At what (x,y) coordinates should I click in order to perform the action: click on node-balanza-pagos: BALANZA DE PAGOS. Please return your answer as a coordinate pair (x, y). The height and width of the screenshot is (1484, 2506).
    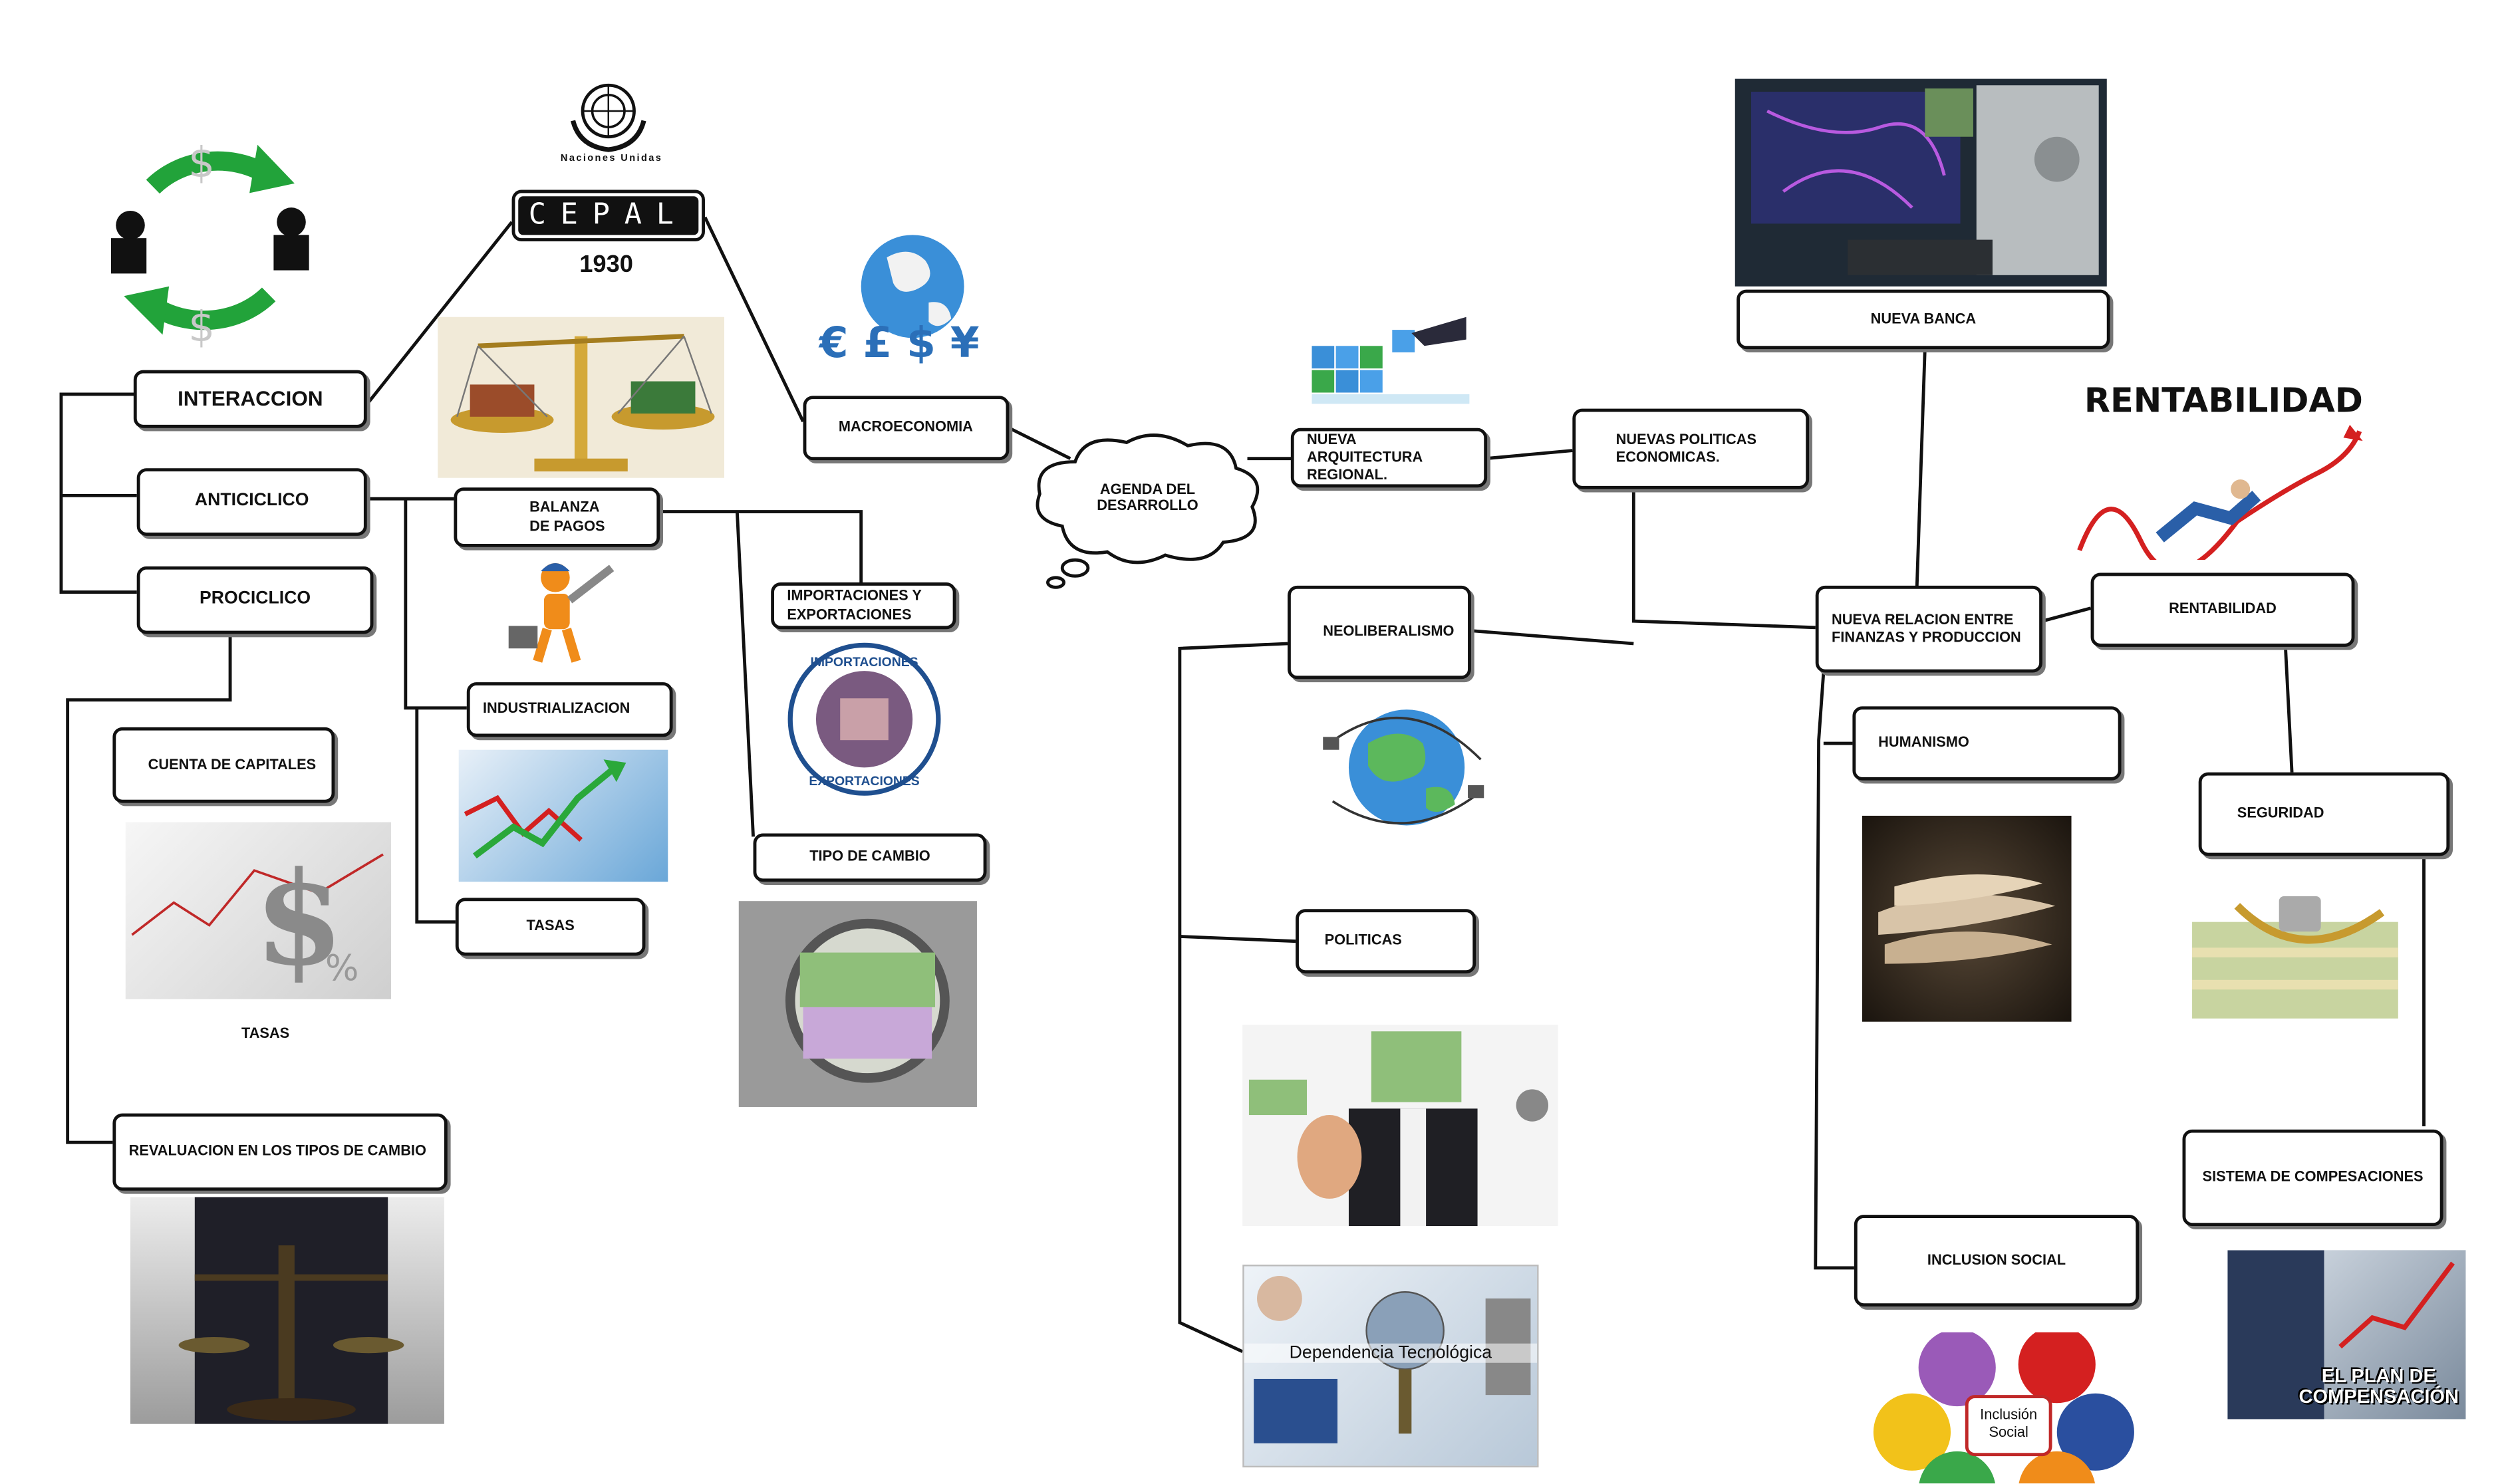
    Looking at the image, I should click on (557, 517).